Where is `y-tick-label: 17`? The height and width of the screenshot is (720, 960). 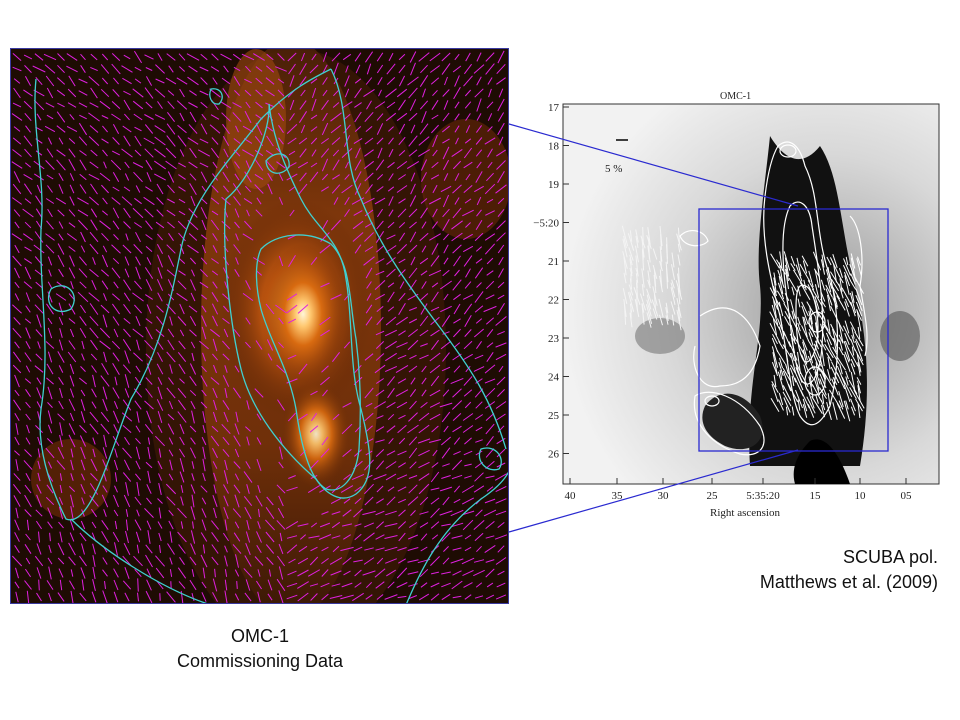
y-tick-label: 17 is located at coordinates (554, 108).